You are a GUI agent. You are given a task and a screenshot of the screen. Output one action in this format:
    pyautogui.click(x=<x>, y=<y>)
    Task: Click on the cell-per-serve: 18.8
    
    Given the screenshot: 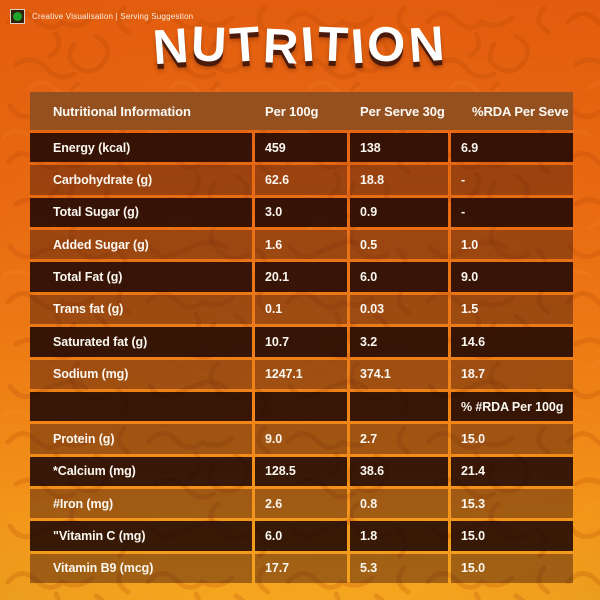 What is the action you would take?
    pyautogui.click(x=399, y=180)
    